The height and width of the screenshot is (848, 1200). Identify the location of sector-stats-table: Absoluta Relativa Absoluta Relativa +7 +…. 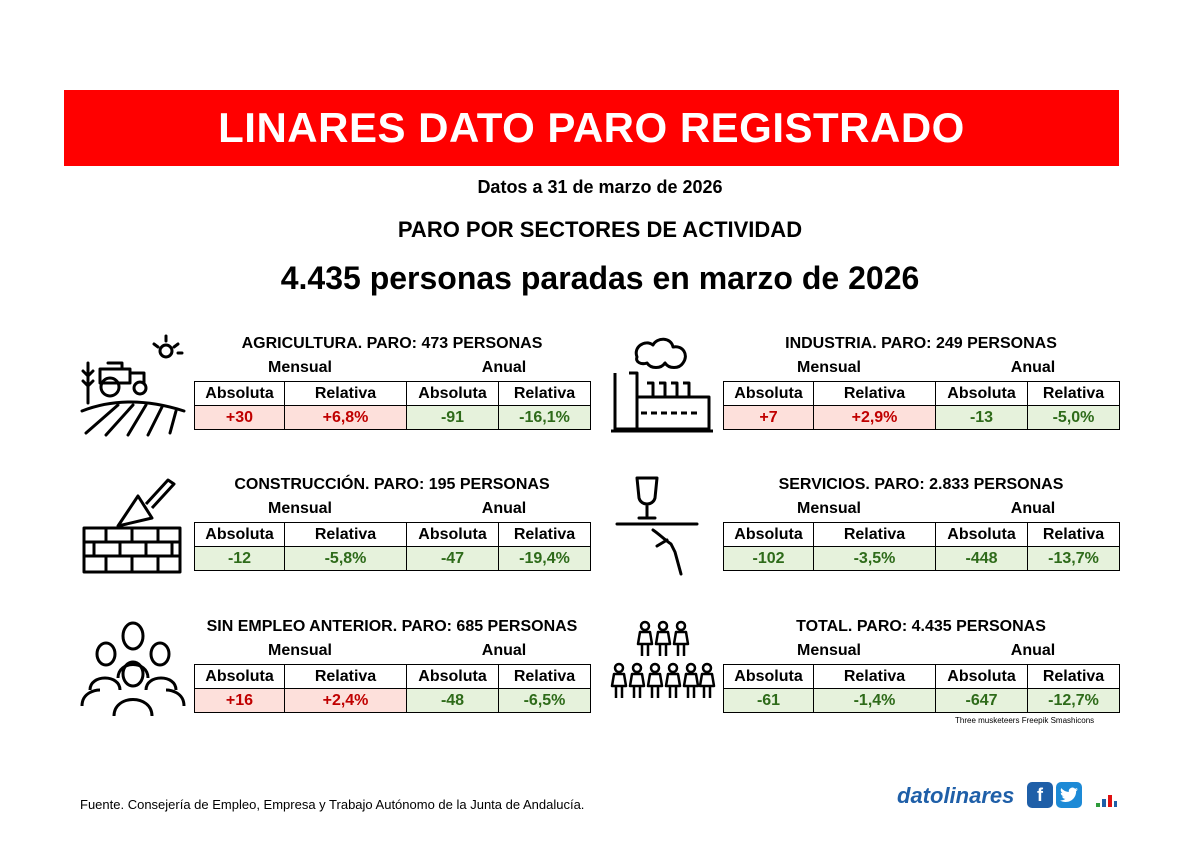
(921, 405).